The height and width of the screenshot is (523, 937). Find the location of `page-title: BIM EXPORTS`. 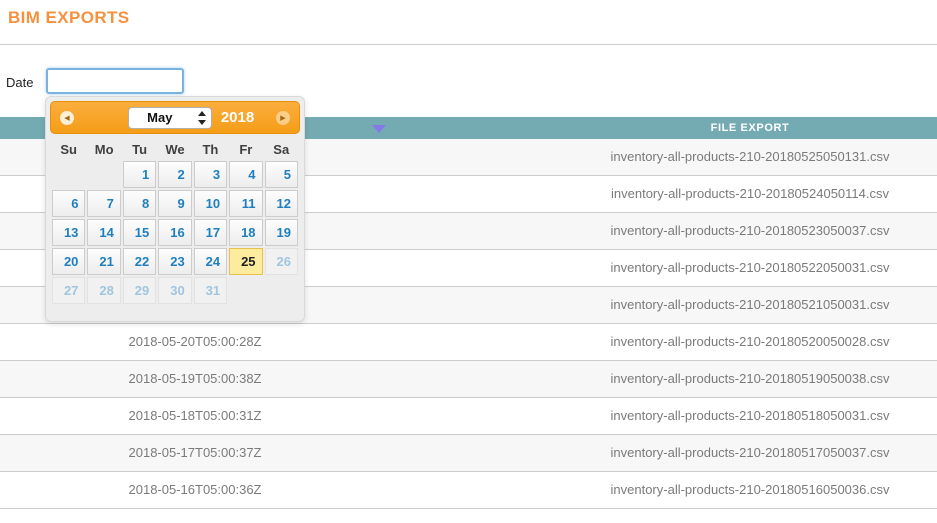

page-title: BIM EXPORTS is located at coordinates (69, 17).